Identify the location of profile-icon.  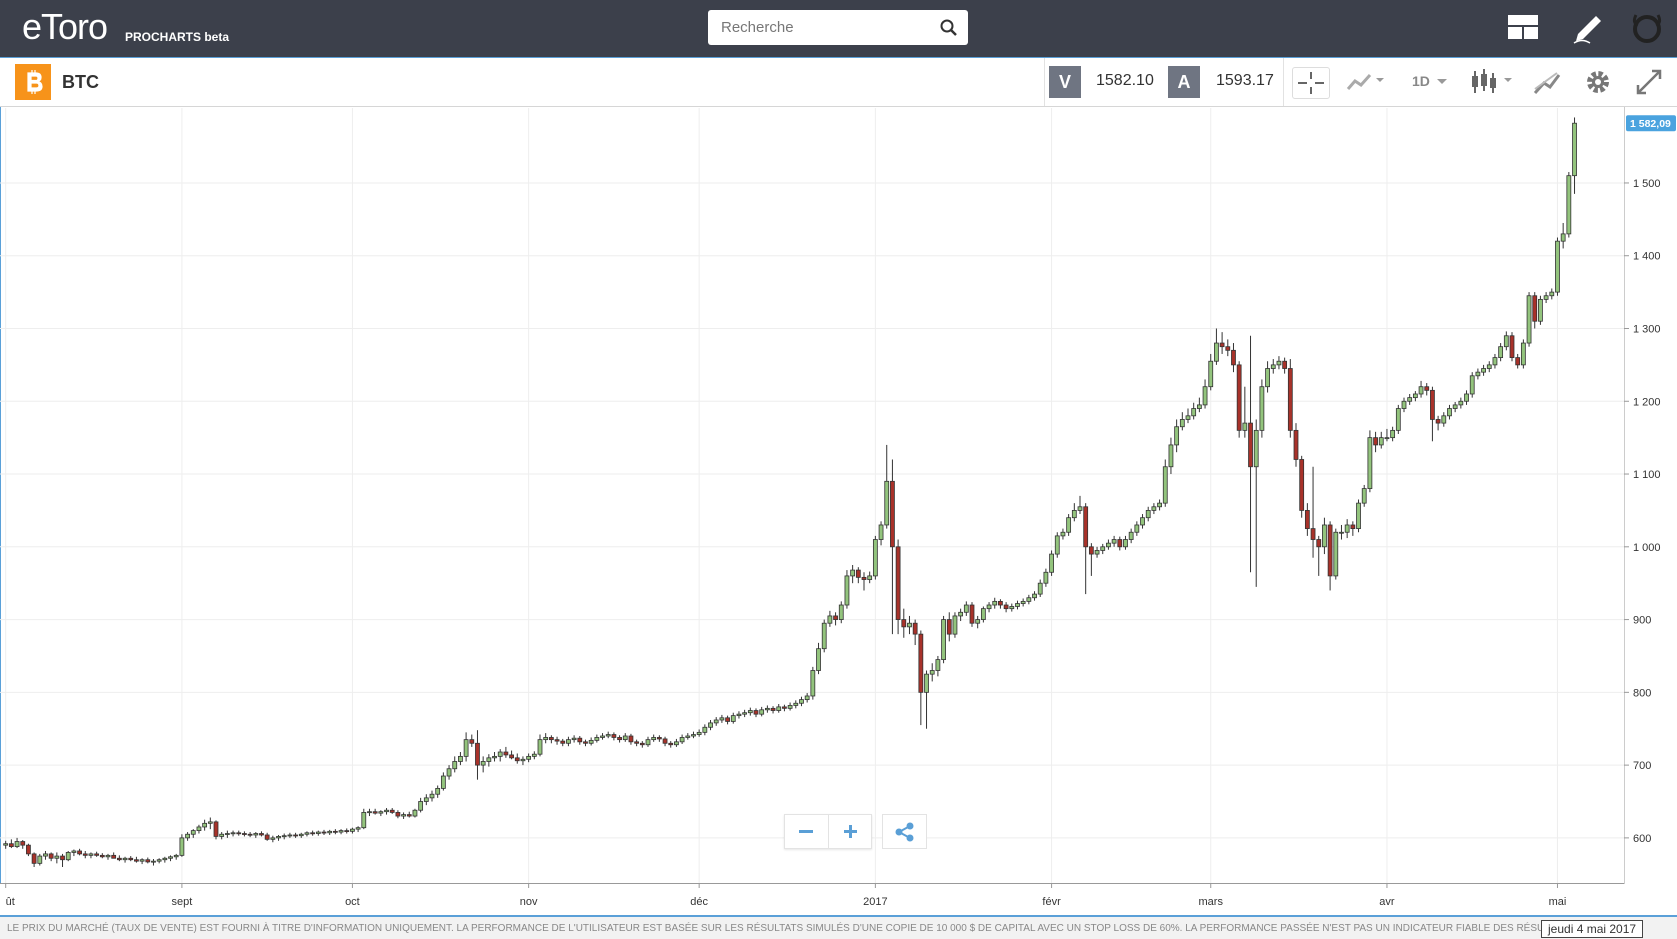
(1647, 28).